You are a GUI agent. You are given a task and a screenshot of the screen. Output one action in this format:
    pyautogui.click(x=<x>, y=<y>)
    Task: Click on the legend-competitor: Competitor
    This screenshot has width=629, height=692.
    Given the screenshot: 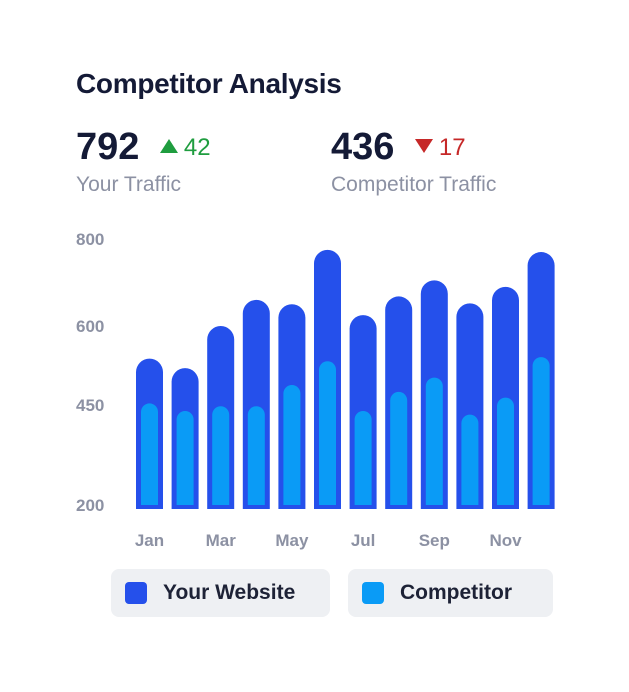 What is the action you would take?
    pyautogui.click(x=450, y=593)
    